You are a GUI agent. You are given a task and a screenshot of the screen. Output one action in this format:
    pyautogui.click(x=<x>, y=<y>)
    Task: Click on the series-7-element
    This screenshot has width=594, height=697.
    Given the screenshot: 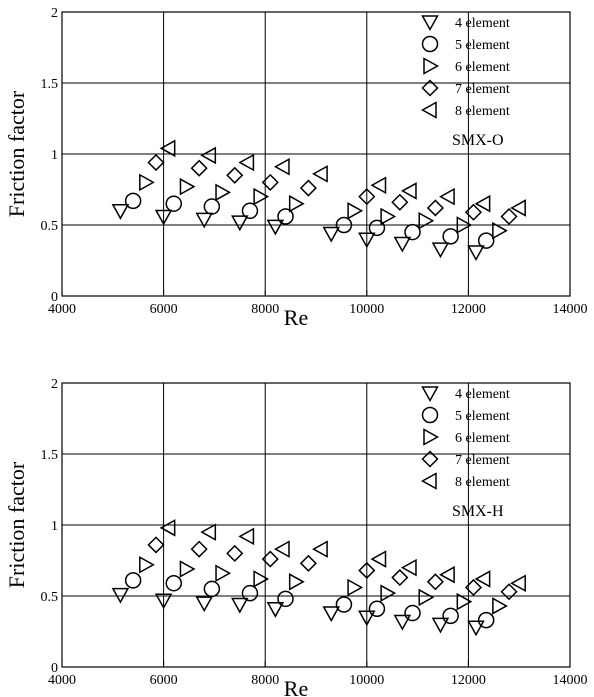 What is the action you would take?
    pyautogui.click(x=332, y=189)
    